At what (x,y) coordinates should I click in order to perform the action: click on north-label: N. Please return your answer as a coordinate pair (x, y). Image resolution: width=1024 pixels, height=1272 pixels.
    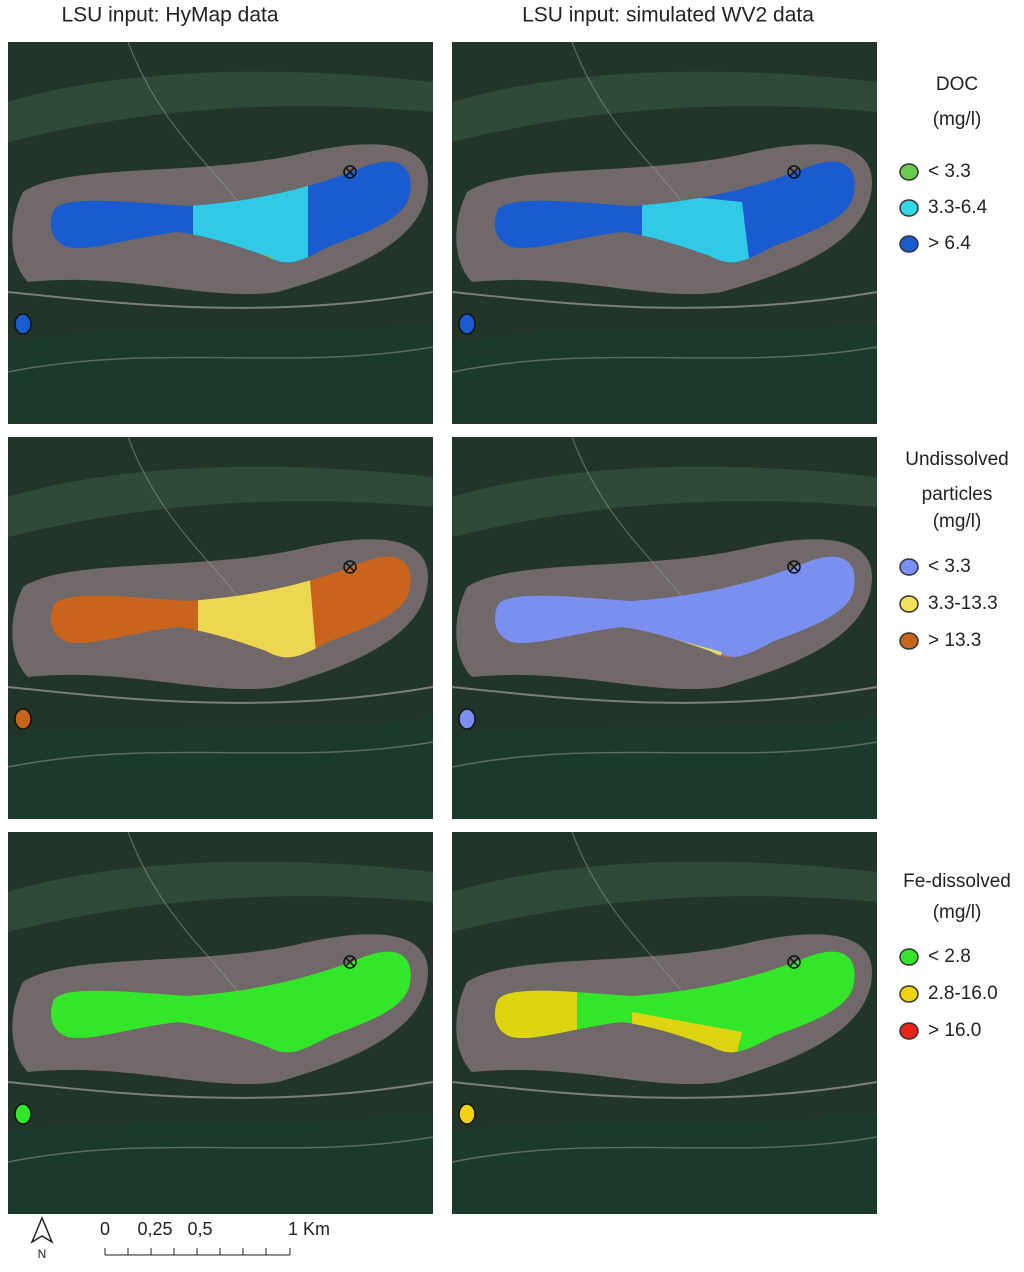
    Looking at the image, I should click on (42, 1254).